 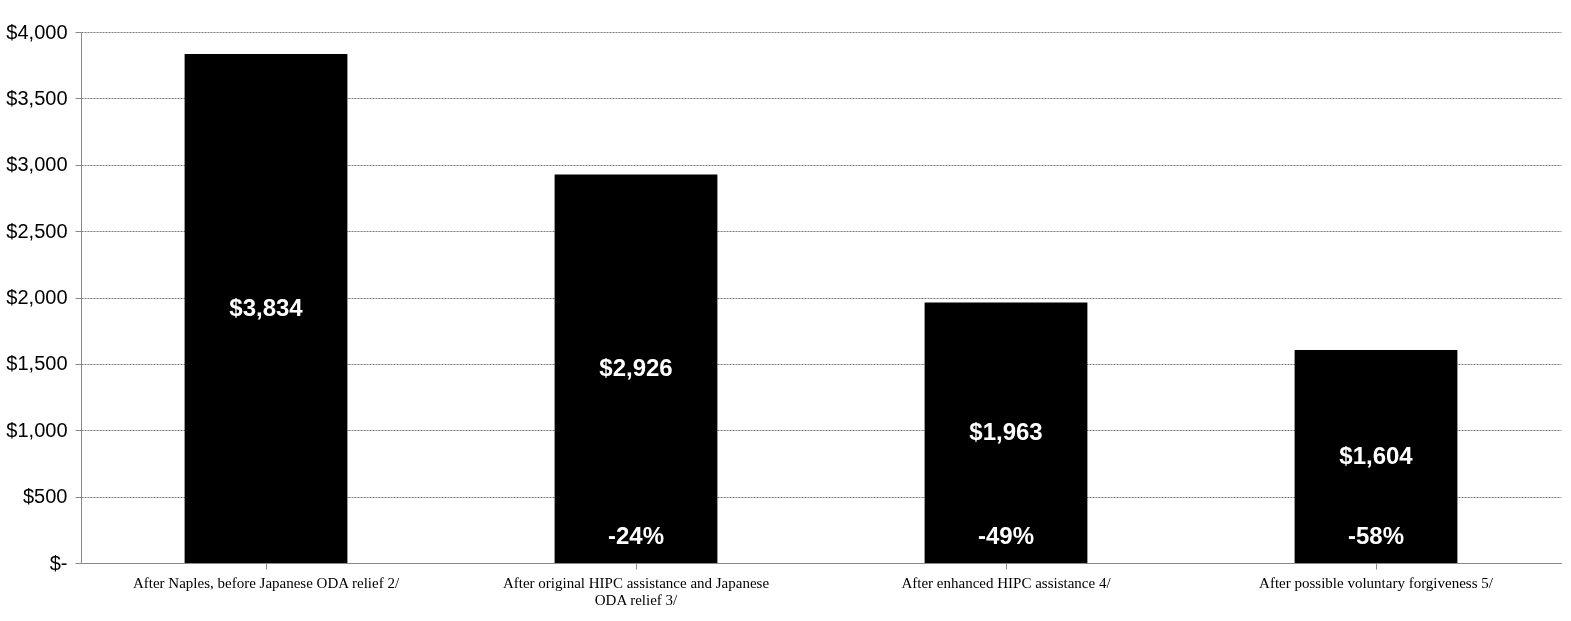 What do you see at coordinates (37, 297) in the screenshot?
I see `y-tick-label: $2,000` at bounding box center [37, 297].